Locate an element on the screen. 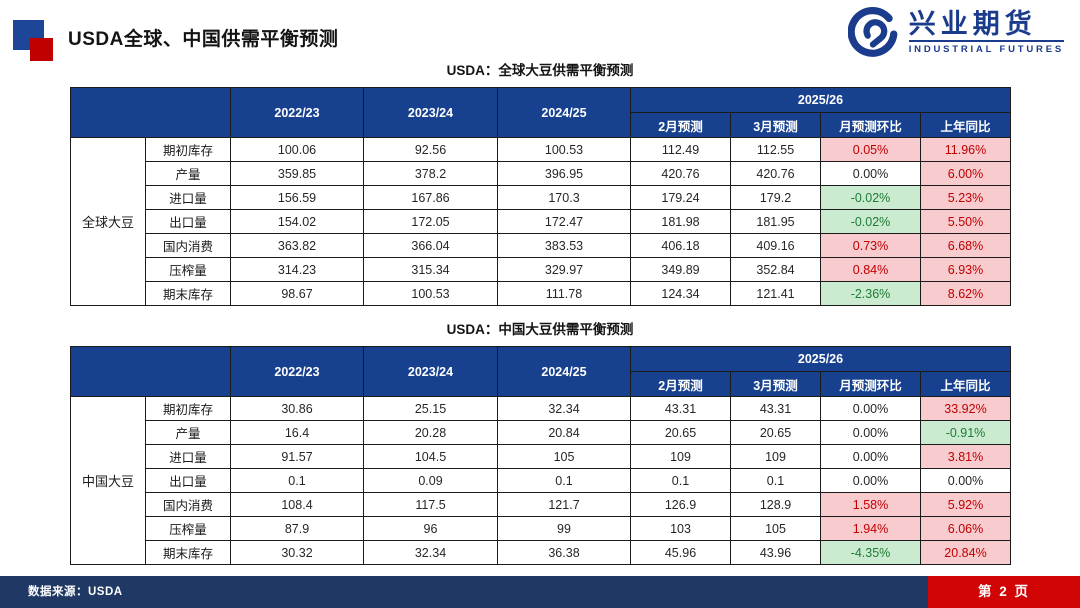 Image resolution: width=1080 pixels, height=608 pixels. data-cell: 167.86 is located at coordinates (430, 197).